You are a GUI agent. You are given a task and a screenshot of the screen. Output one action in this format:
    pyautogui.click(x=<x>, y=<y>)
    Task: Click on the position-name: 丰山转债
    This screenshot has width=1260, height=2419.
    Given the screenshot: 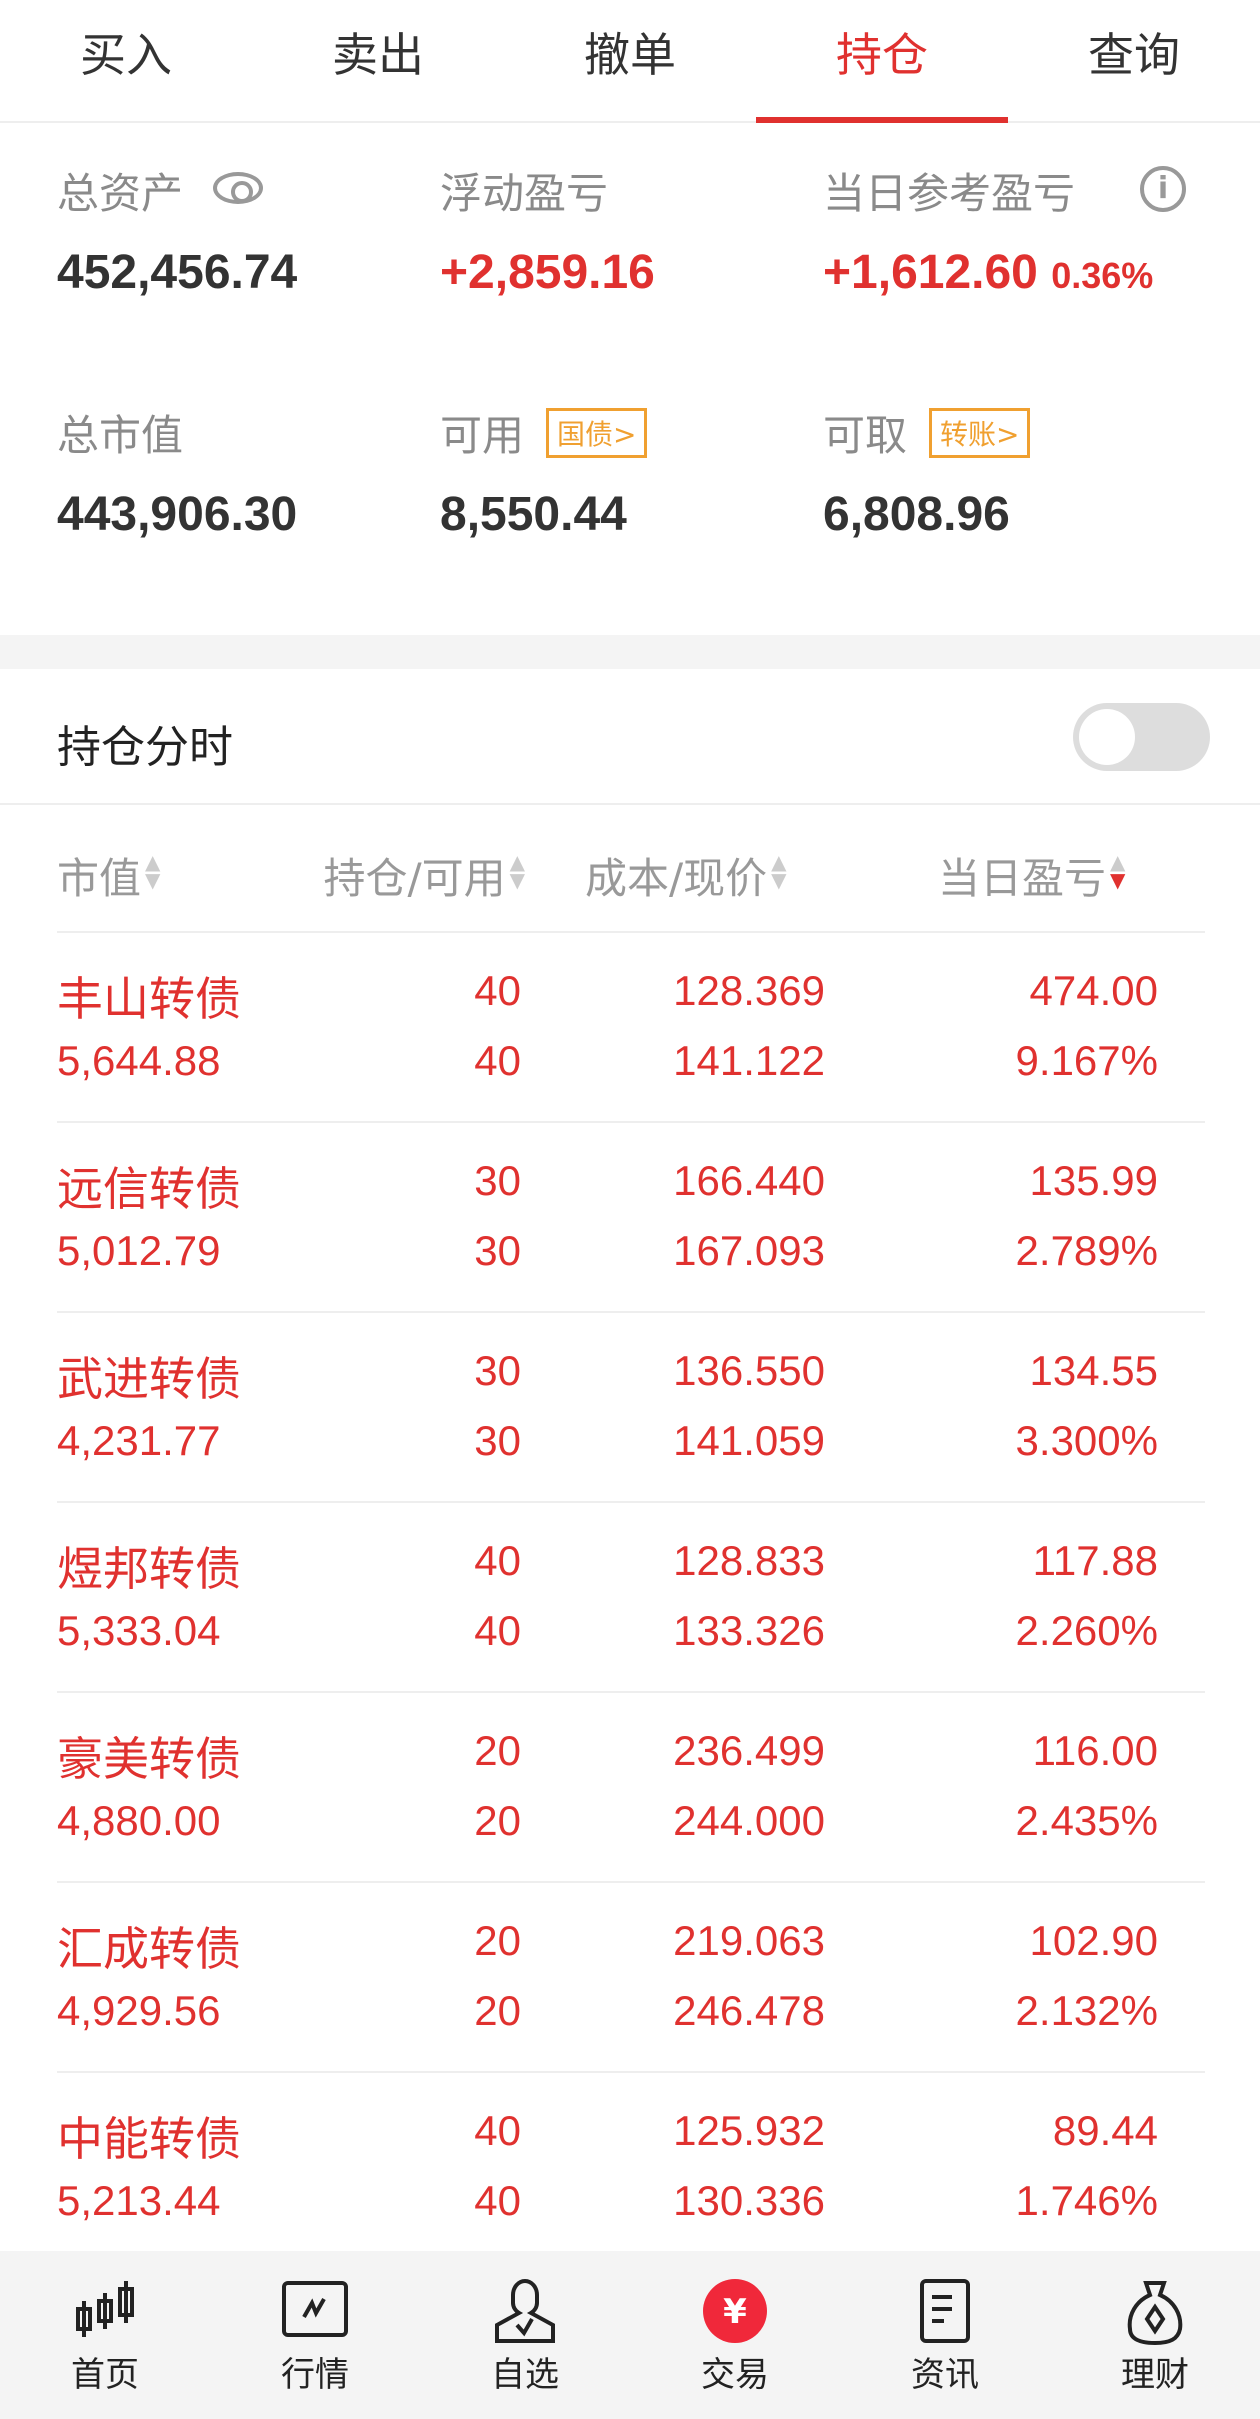 What is the action you would take?
    pyautogui.click(x=149, y=999)
    